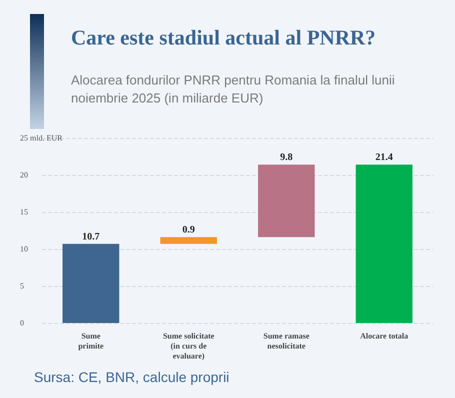  Describe the element at coordinates (22, 286) in the screenshot. I see `y-tick-label: 5` at that location.